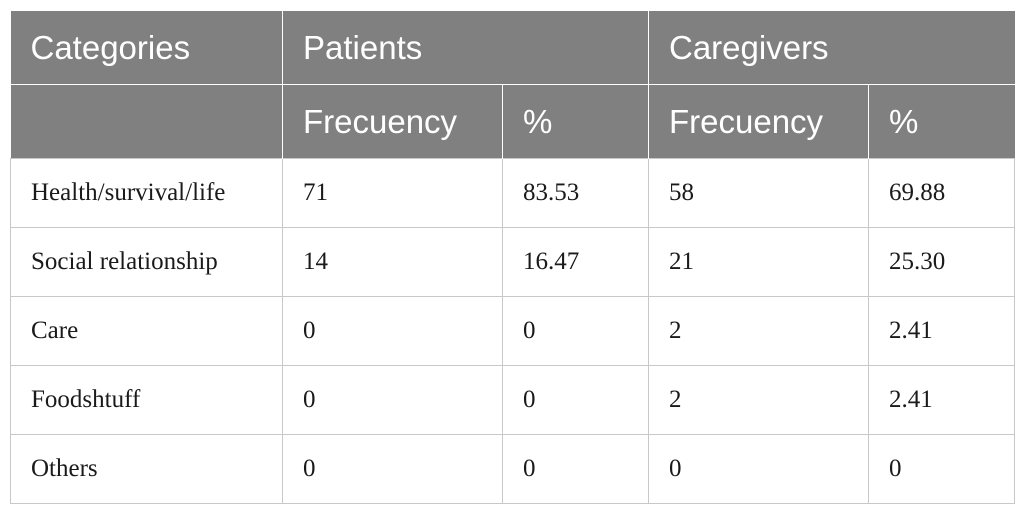  I want to click on cell-patients-percent: 83.53, so click(575, 193).